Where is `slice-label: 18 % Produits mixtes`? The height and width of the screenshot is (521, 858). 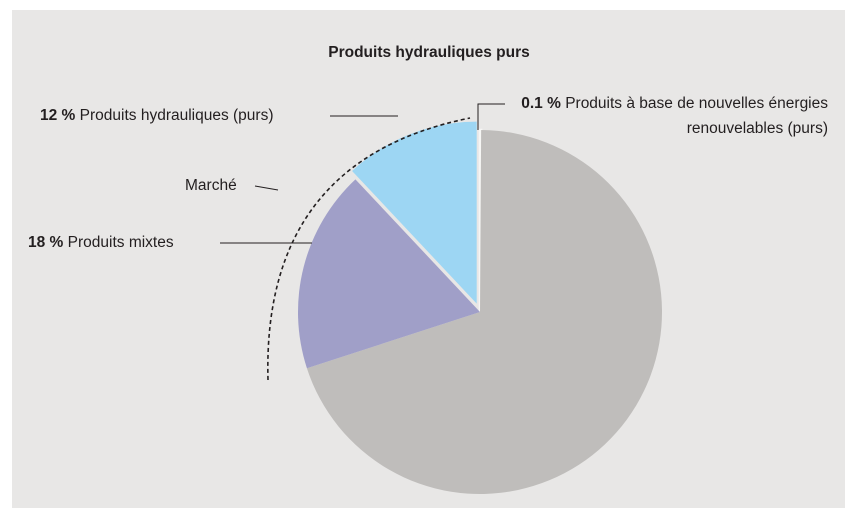
slice-label: 18 % Produits mixtes is located at coordinates (101, 242).